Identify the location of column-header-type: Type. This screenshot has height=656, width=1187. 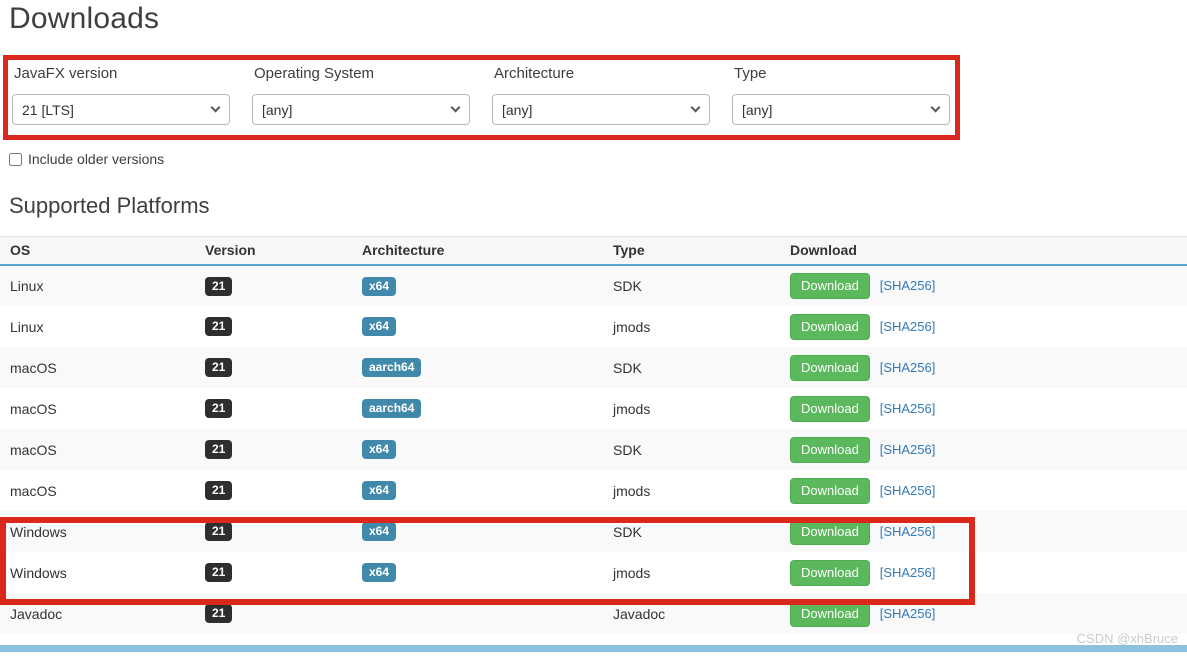
(691, 251).